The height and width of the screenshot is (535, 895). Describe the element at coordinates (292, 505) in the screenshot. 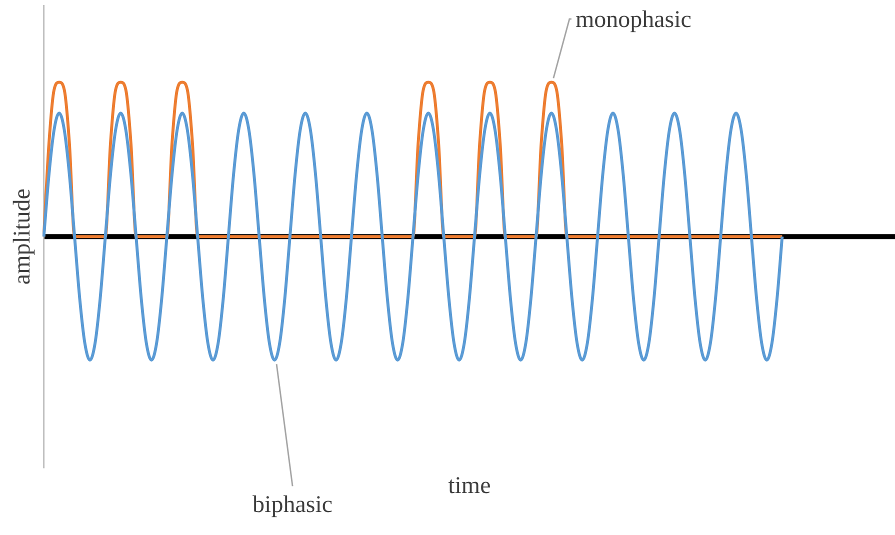

I see `text: biphasic` at that location.